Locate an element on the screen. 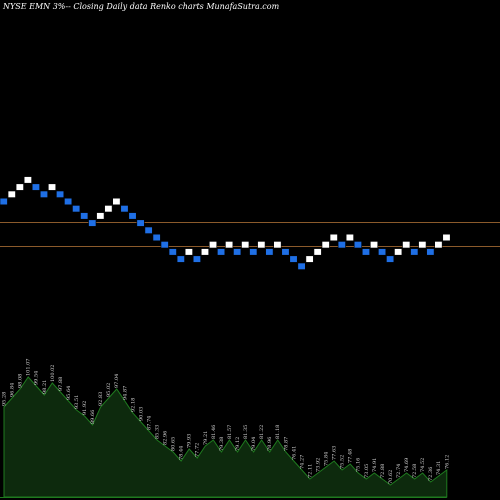 This screenshot has height=500, width=500. volume-label-16: 92.18 is located at coordinates (133, 405).